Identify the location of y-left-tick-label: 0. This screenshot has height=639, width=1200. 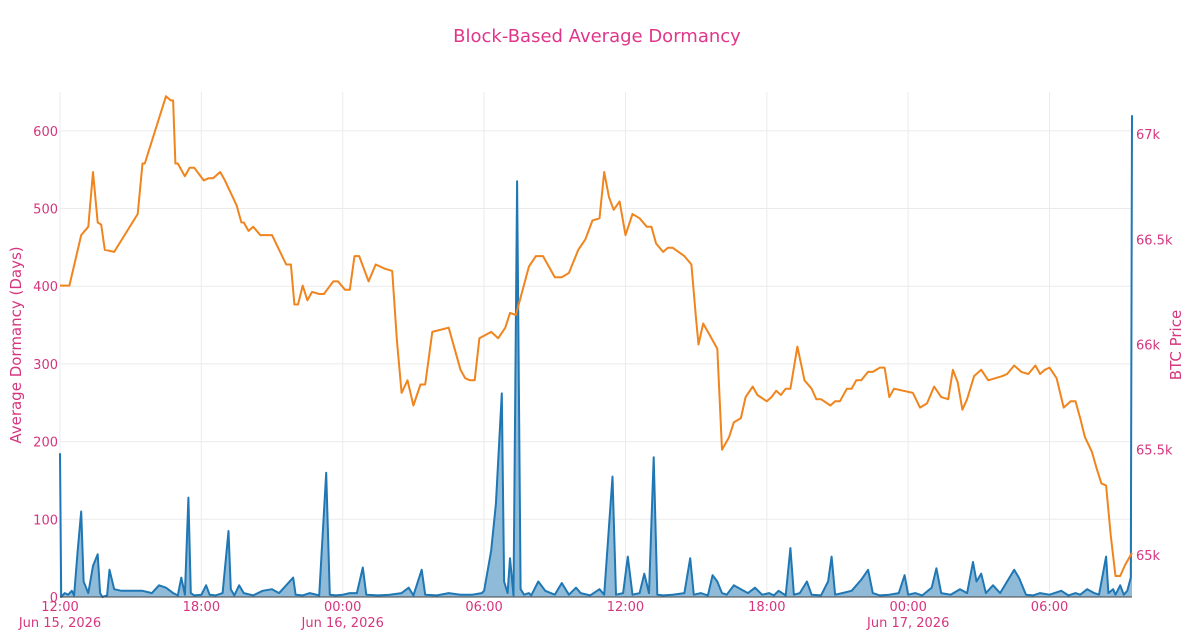
(54, 598).